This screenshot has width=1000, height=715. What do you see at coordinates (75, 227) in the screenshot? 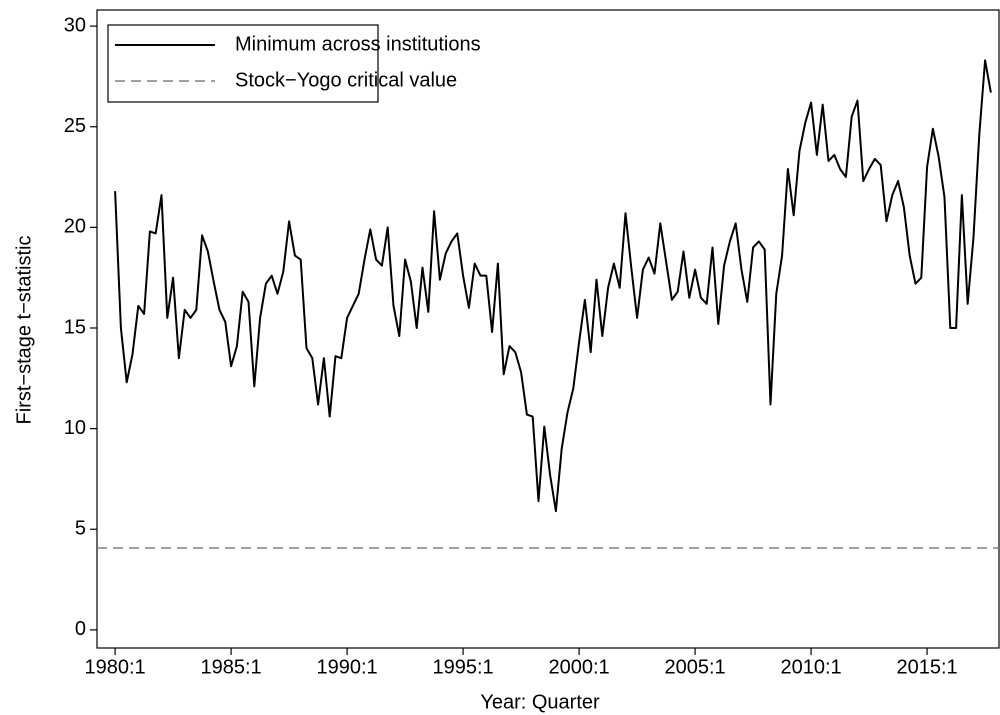
I see `y-tick-label: 20` at bounding box center [75, 227].